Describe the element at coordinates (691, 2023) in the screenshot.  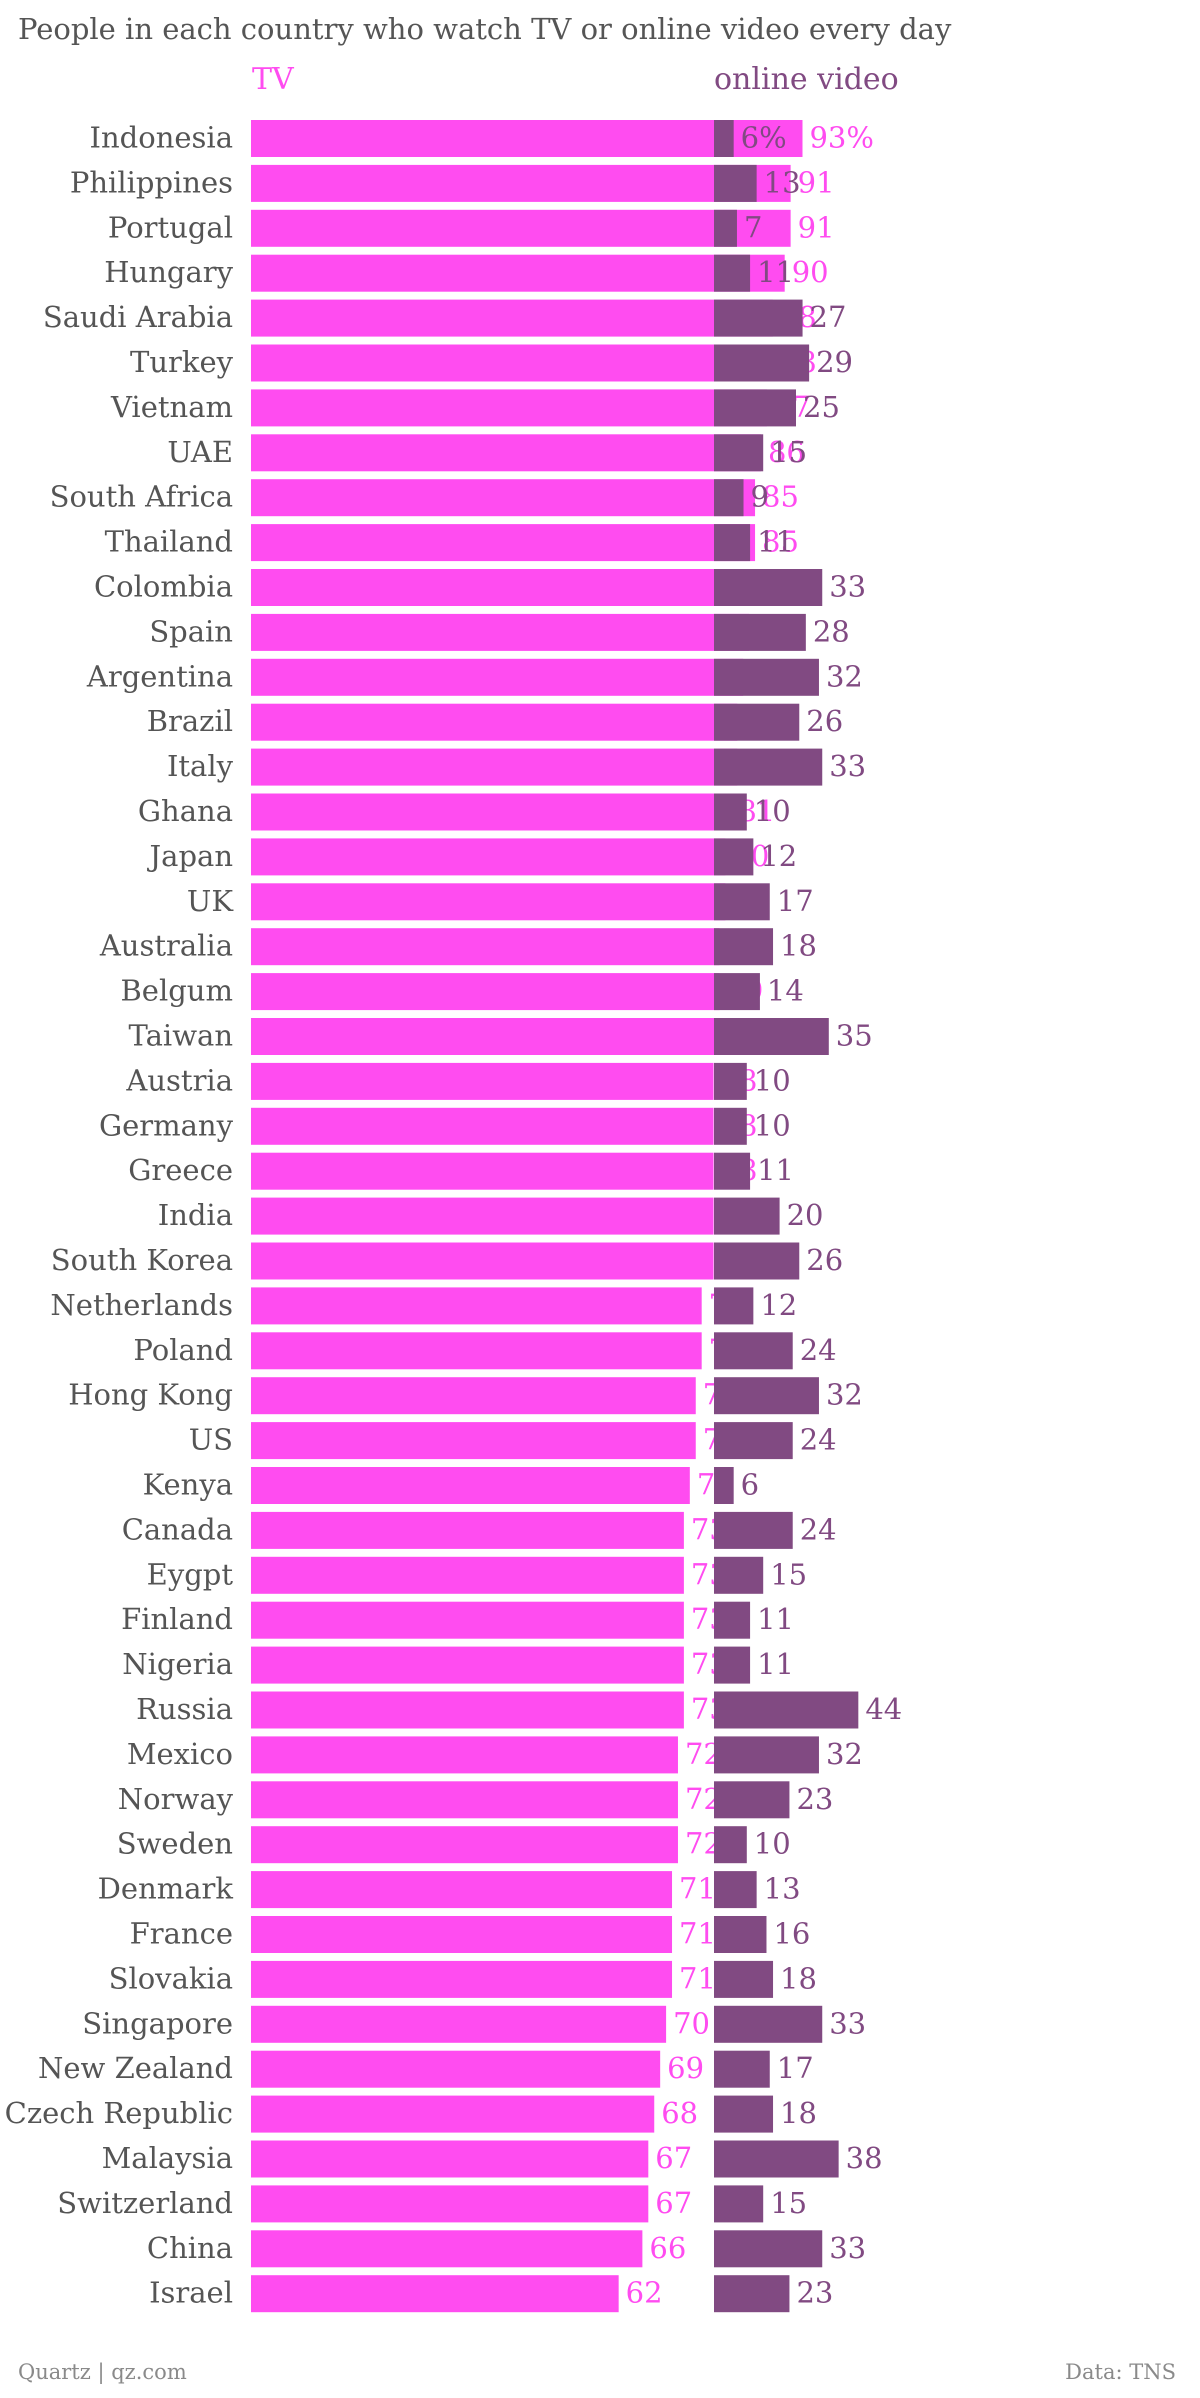
I see `tv-value-label: 70` at that location.